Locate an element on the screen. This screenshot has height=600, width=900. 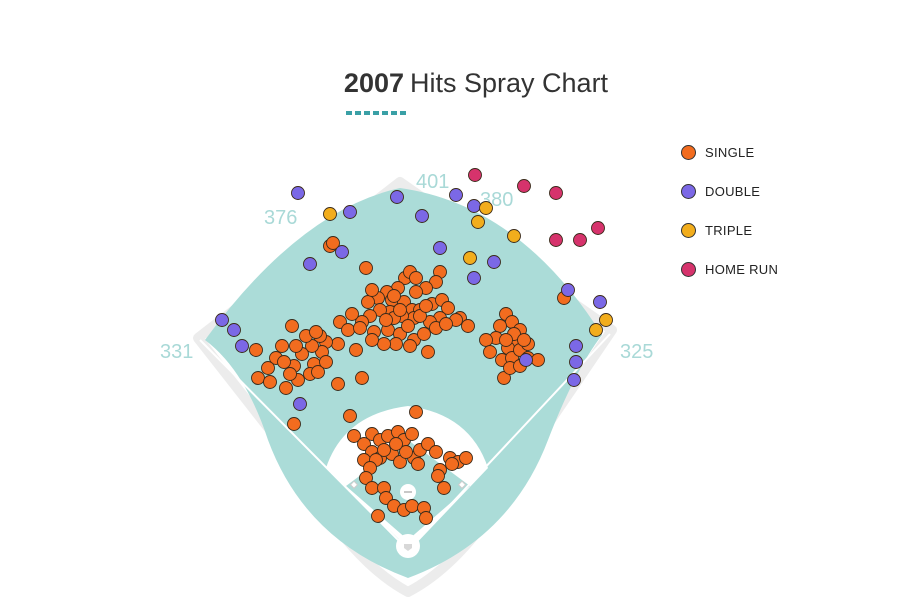
legend-item-triple: TRIPLE is located at coordinates (729, 230).